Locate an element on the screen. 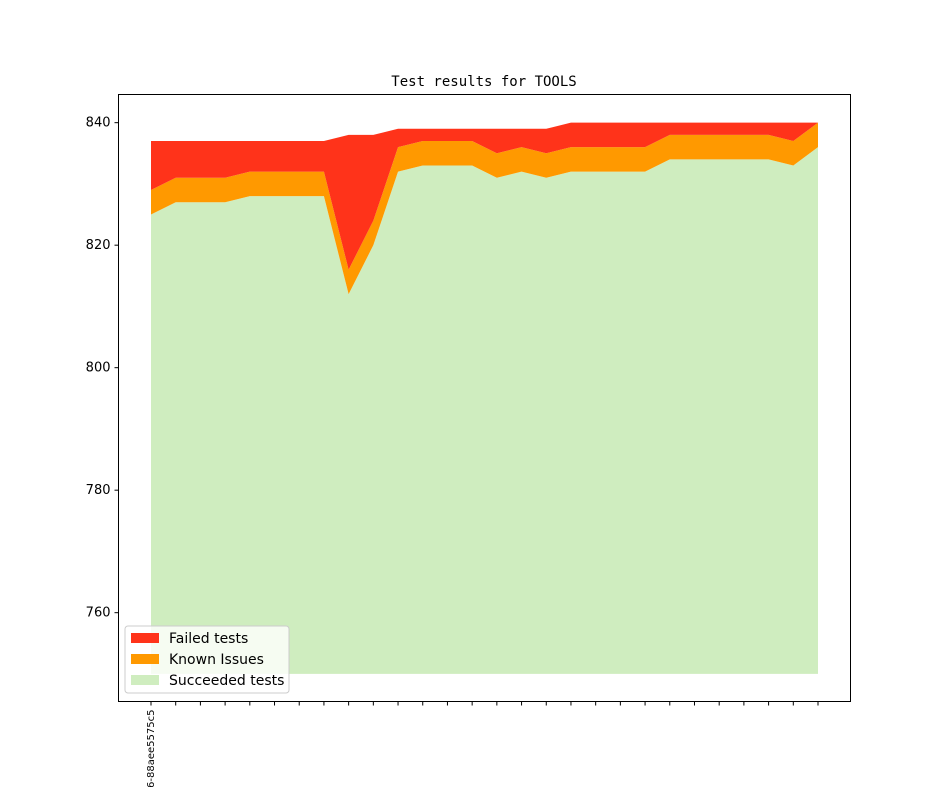  chart-title: Test results for TOOLS is located at coordinates (483, 82).